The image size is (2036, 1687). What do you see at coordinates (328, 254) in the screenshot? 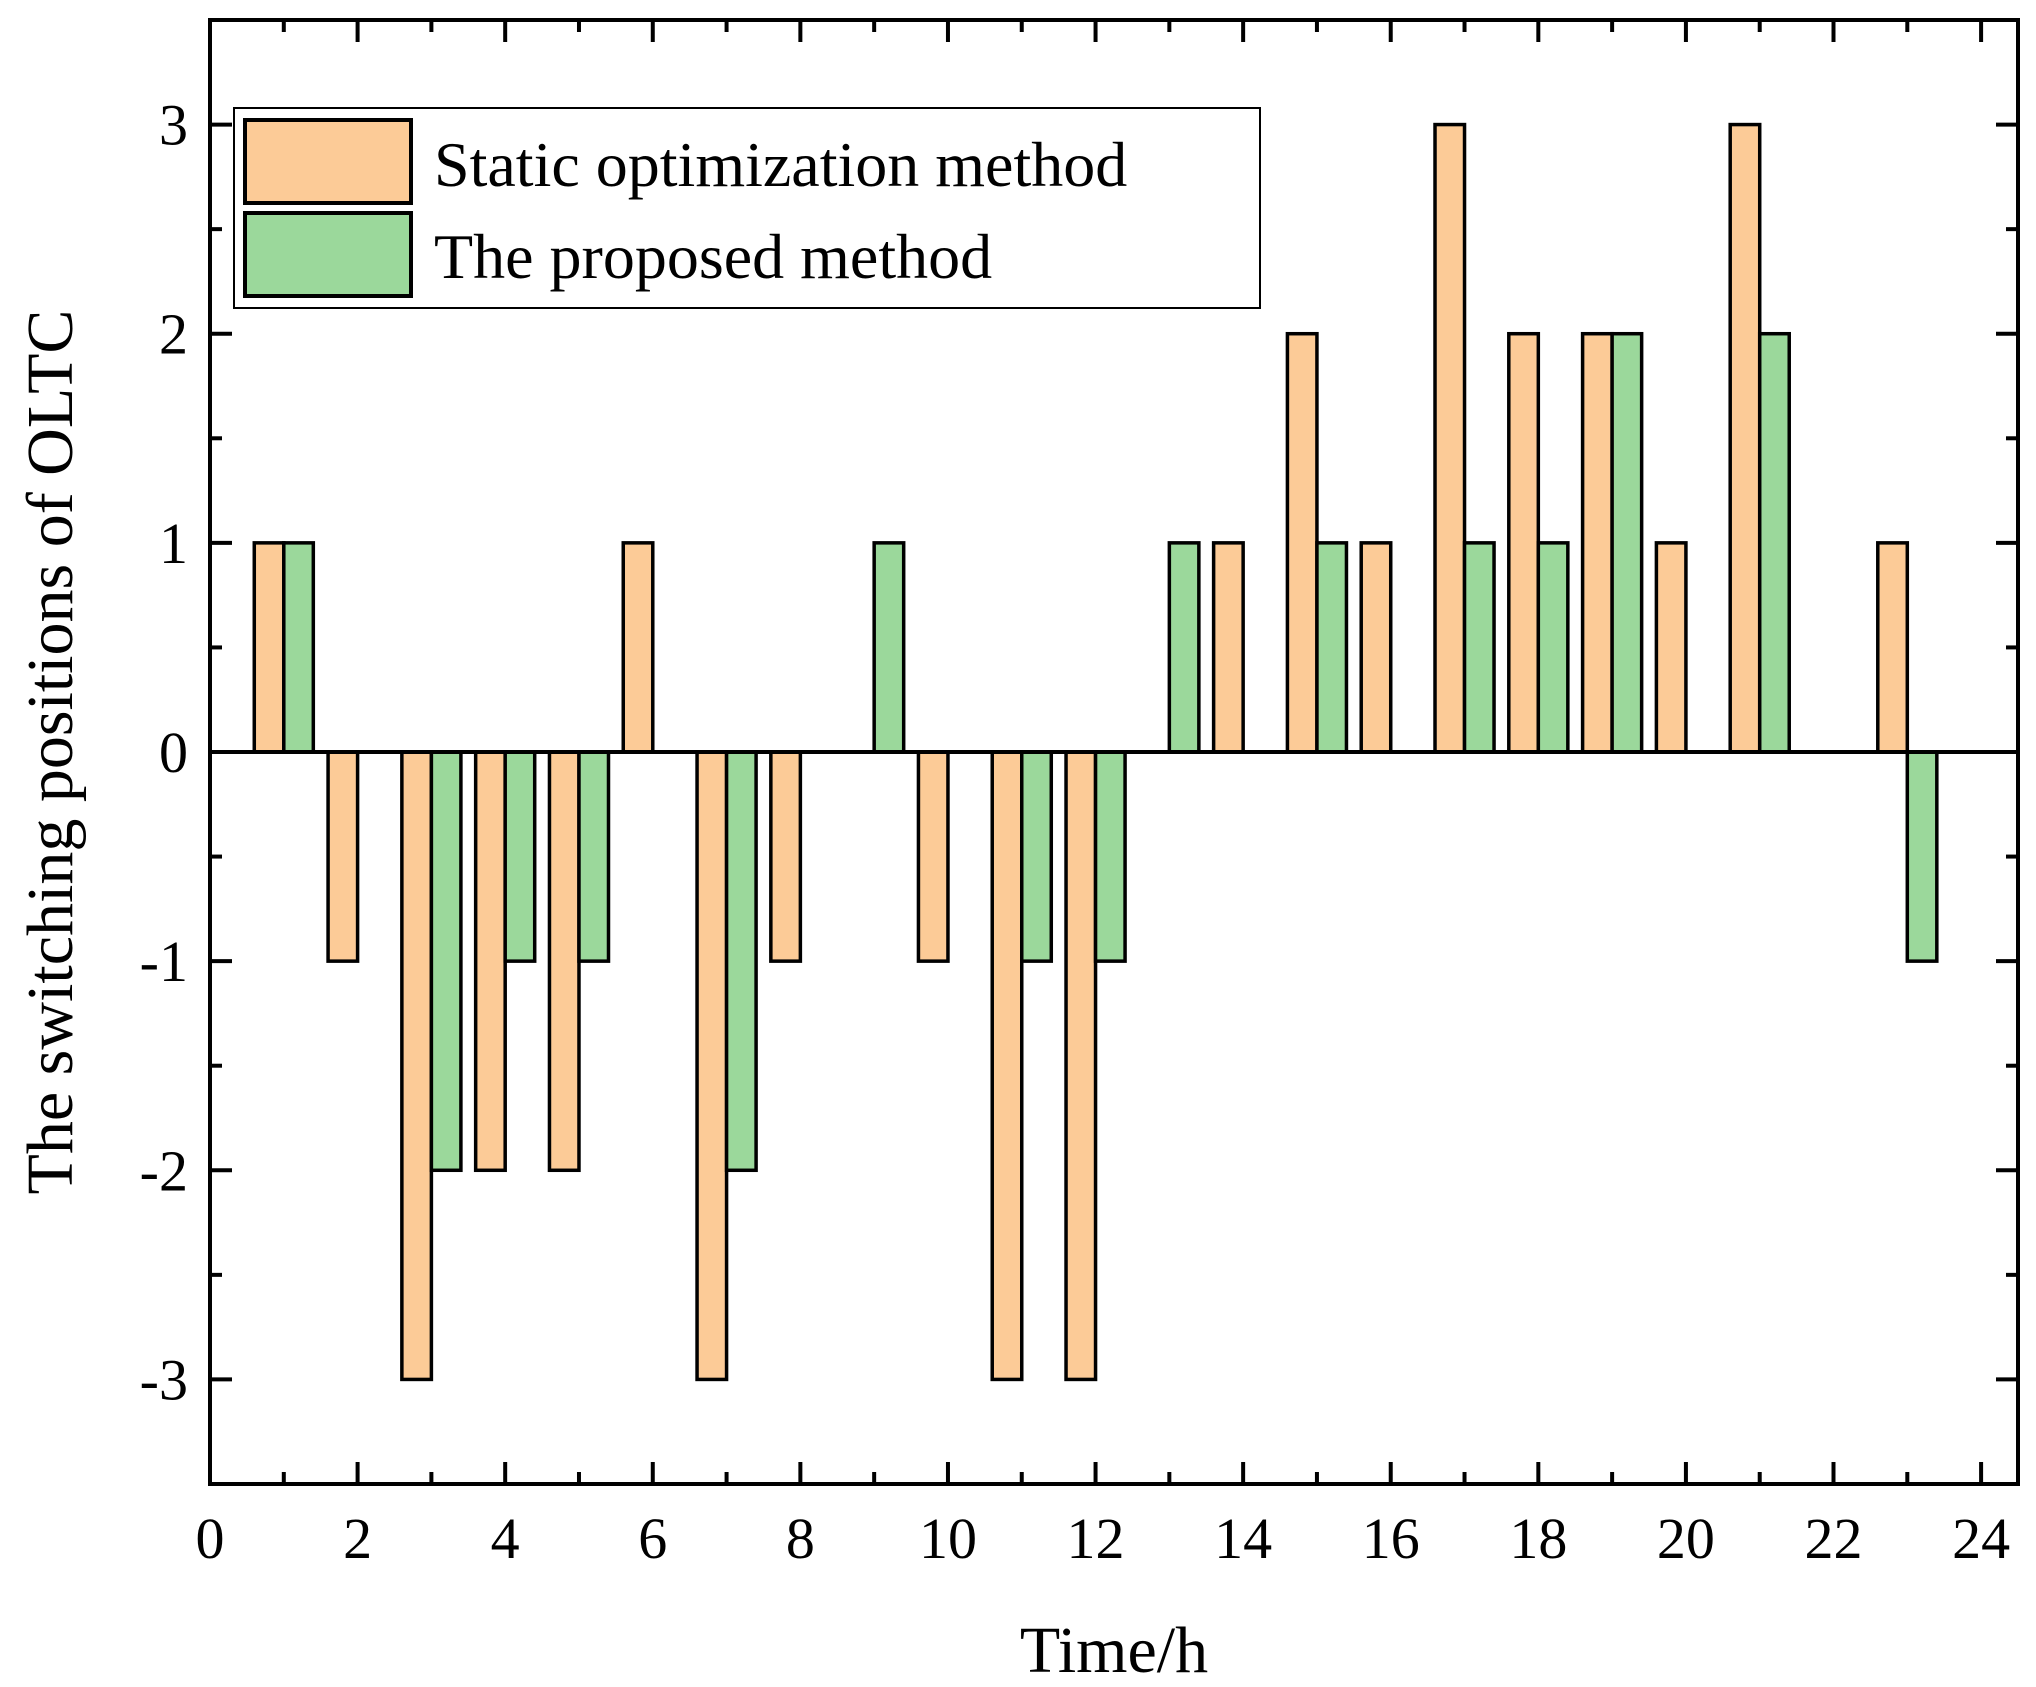
I see `legend-swatch-proposed` at bounding box center [328, 254].